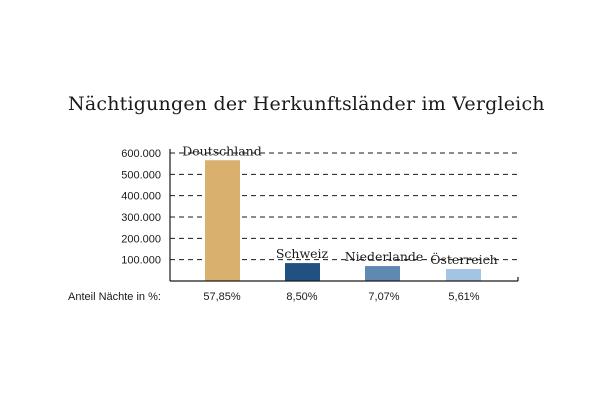 This screenshot has width=609, height=406. I want to click on category-label: Niederlande, so click(384, 256).